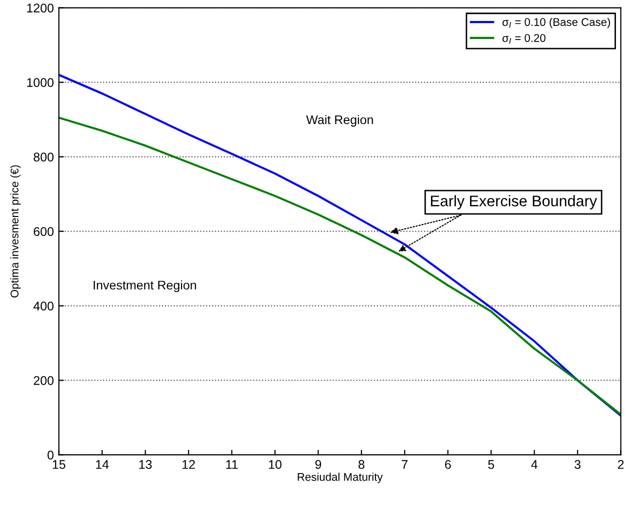 The image size is (640, 521). Describe the element at coordinates (556, 23) in the screenshot. I see `legend-label: σ$_{I}$ = 0.10 (Base Case)` at that location.